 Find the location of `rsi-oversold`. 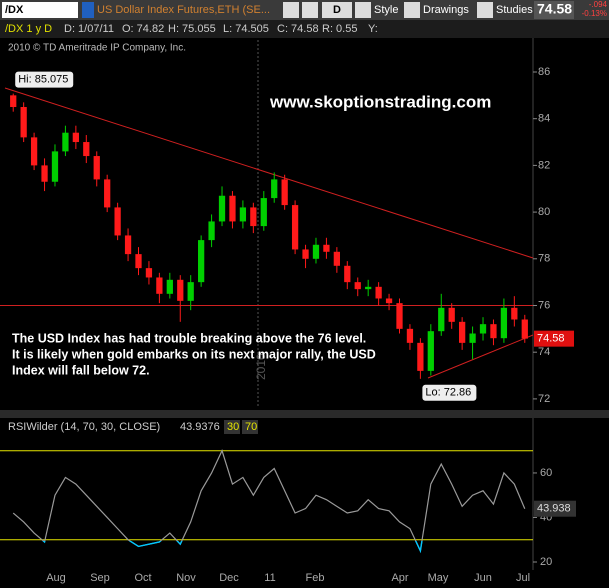

rsi-oversold is located at coordinates (232, 547).